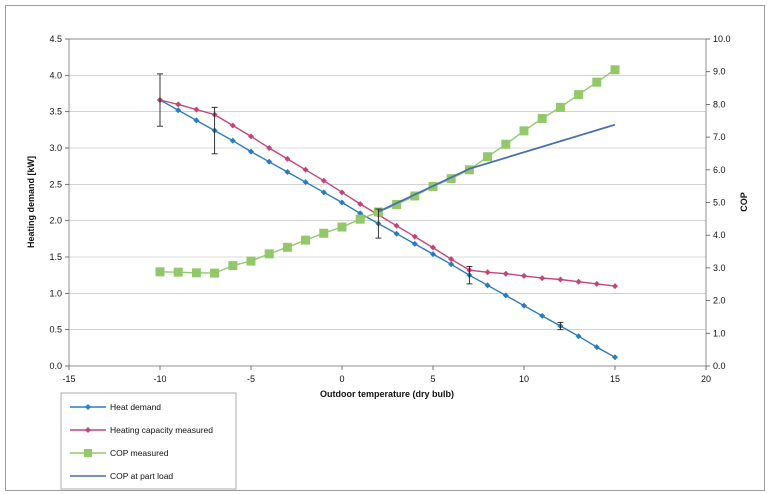 This screenshot has width=771, height=494. I want to click on y2-tick-label: 1.0, so click(719, 333).